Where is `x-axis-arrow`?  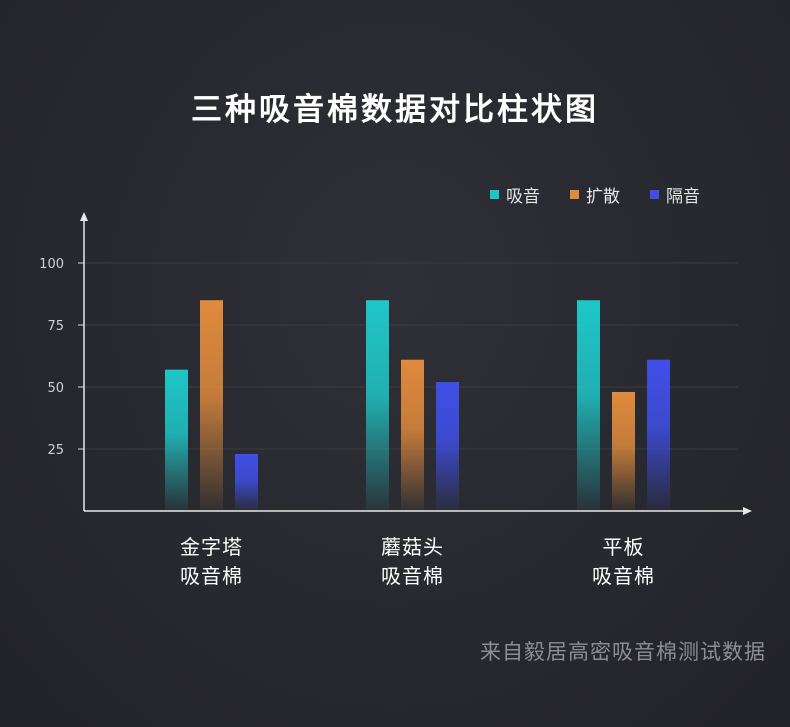 x-axis-arrow is located at coordinates (747, 511).